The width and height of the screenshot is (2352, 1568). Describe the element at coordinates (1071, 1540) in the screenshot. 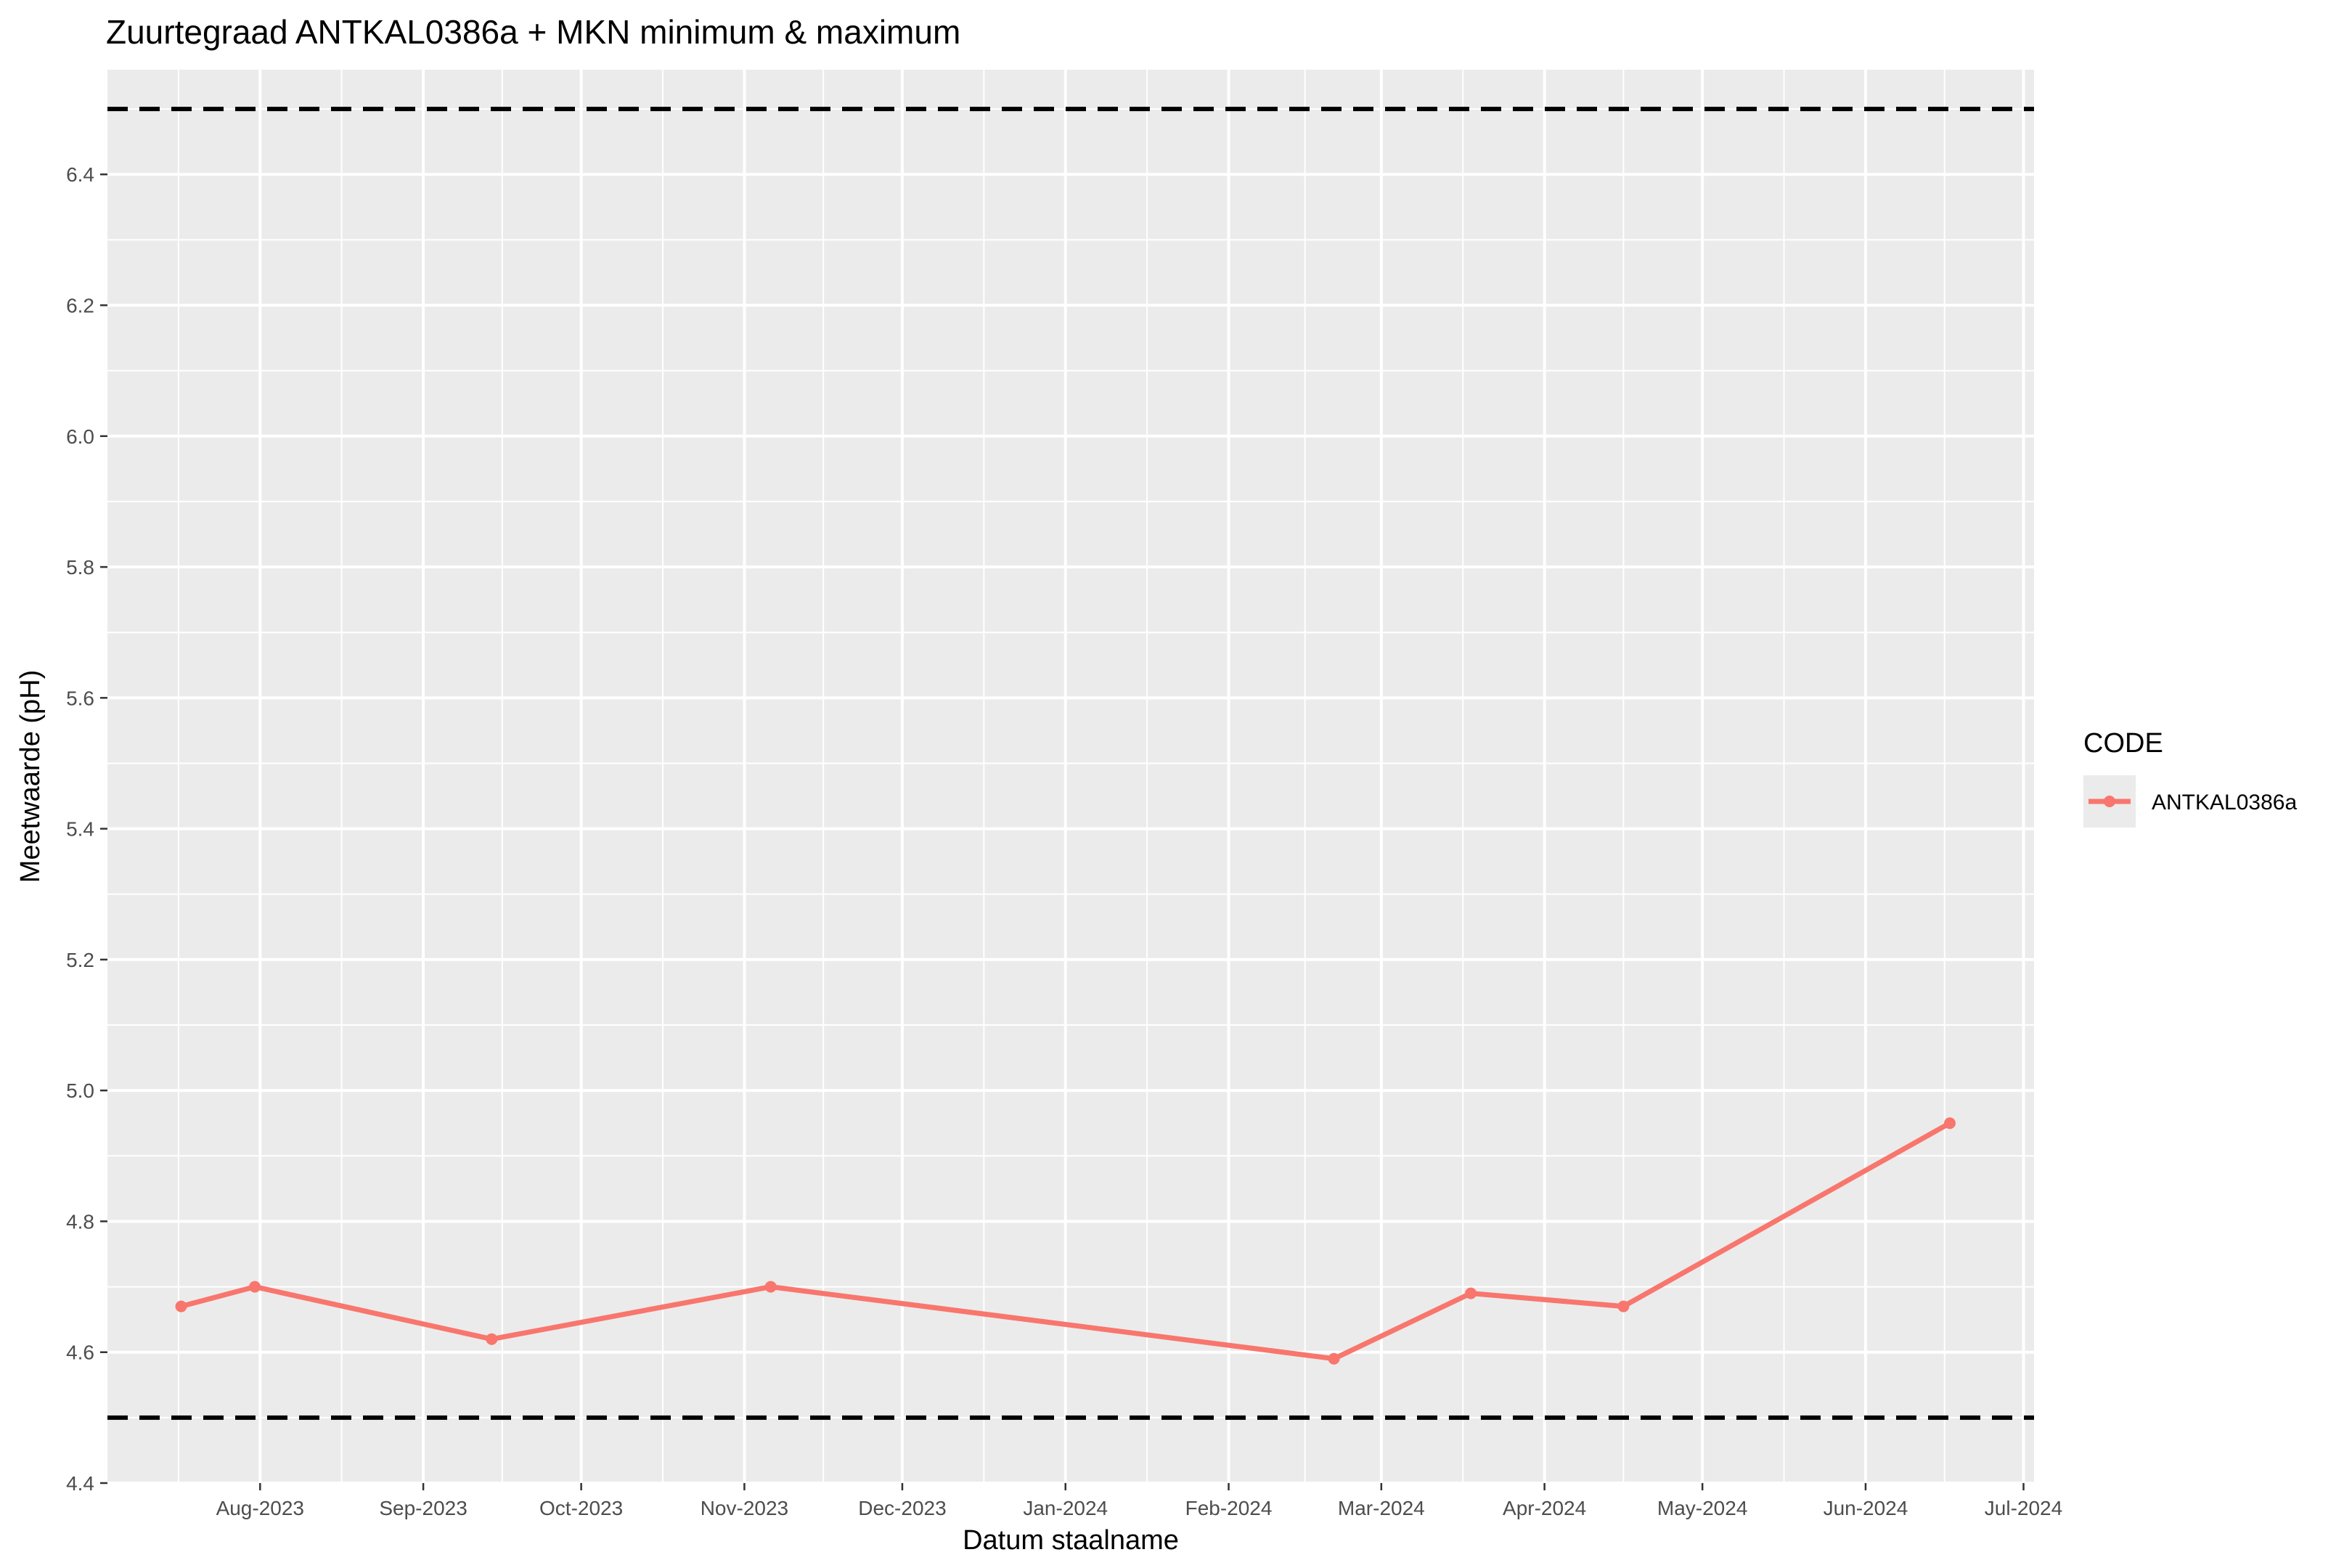

I see `x-axis-title: Datum staalname` at that location.